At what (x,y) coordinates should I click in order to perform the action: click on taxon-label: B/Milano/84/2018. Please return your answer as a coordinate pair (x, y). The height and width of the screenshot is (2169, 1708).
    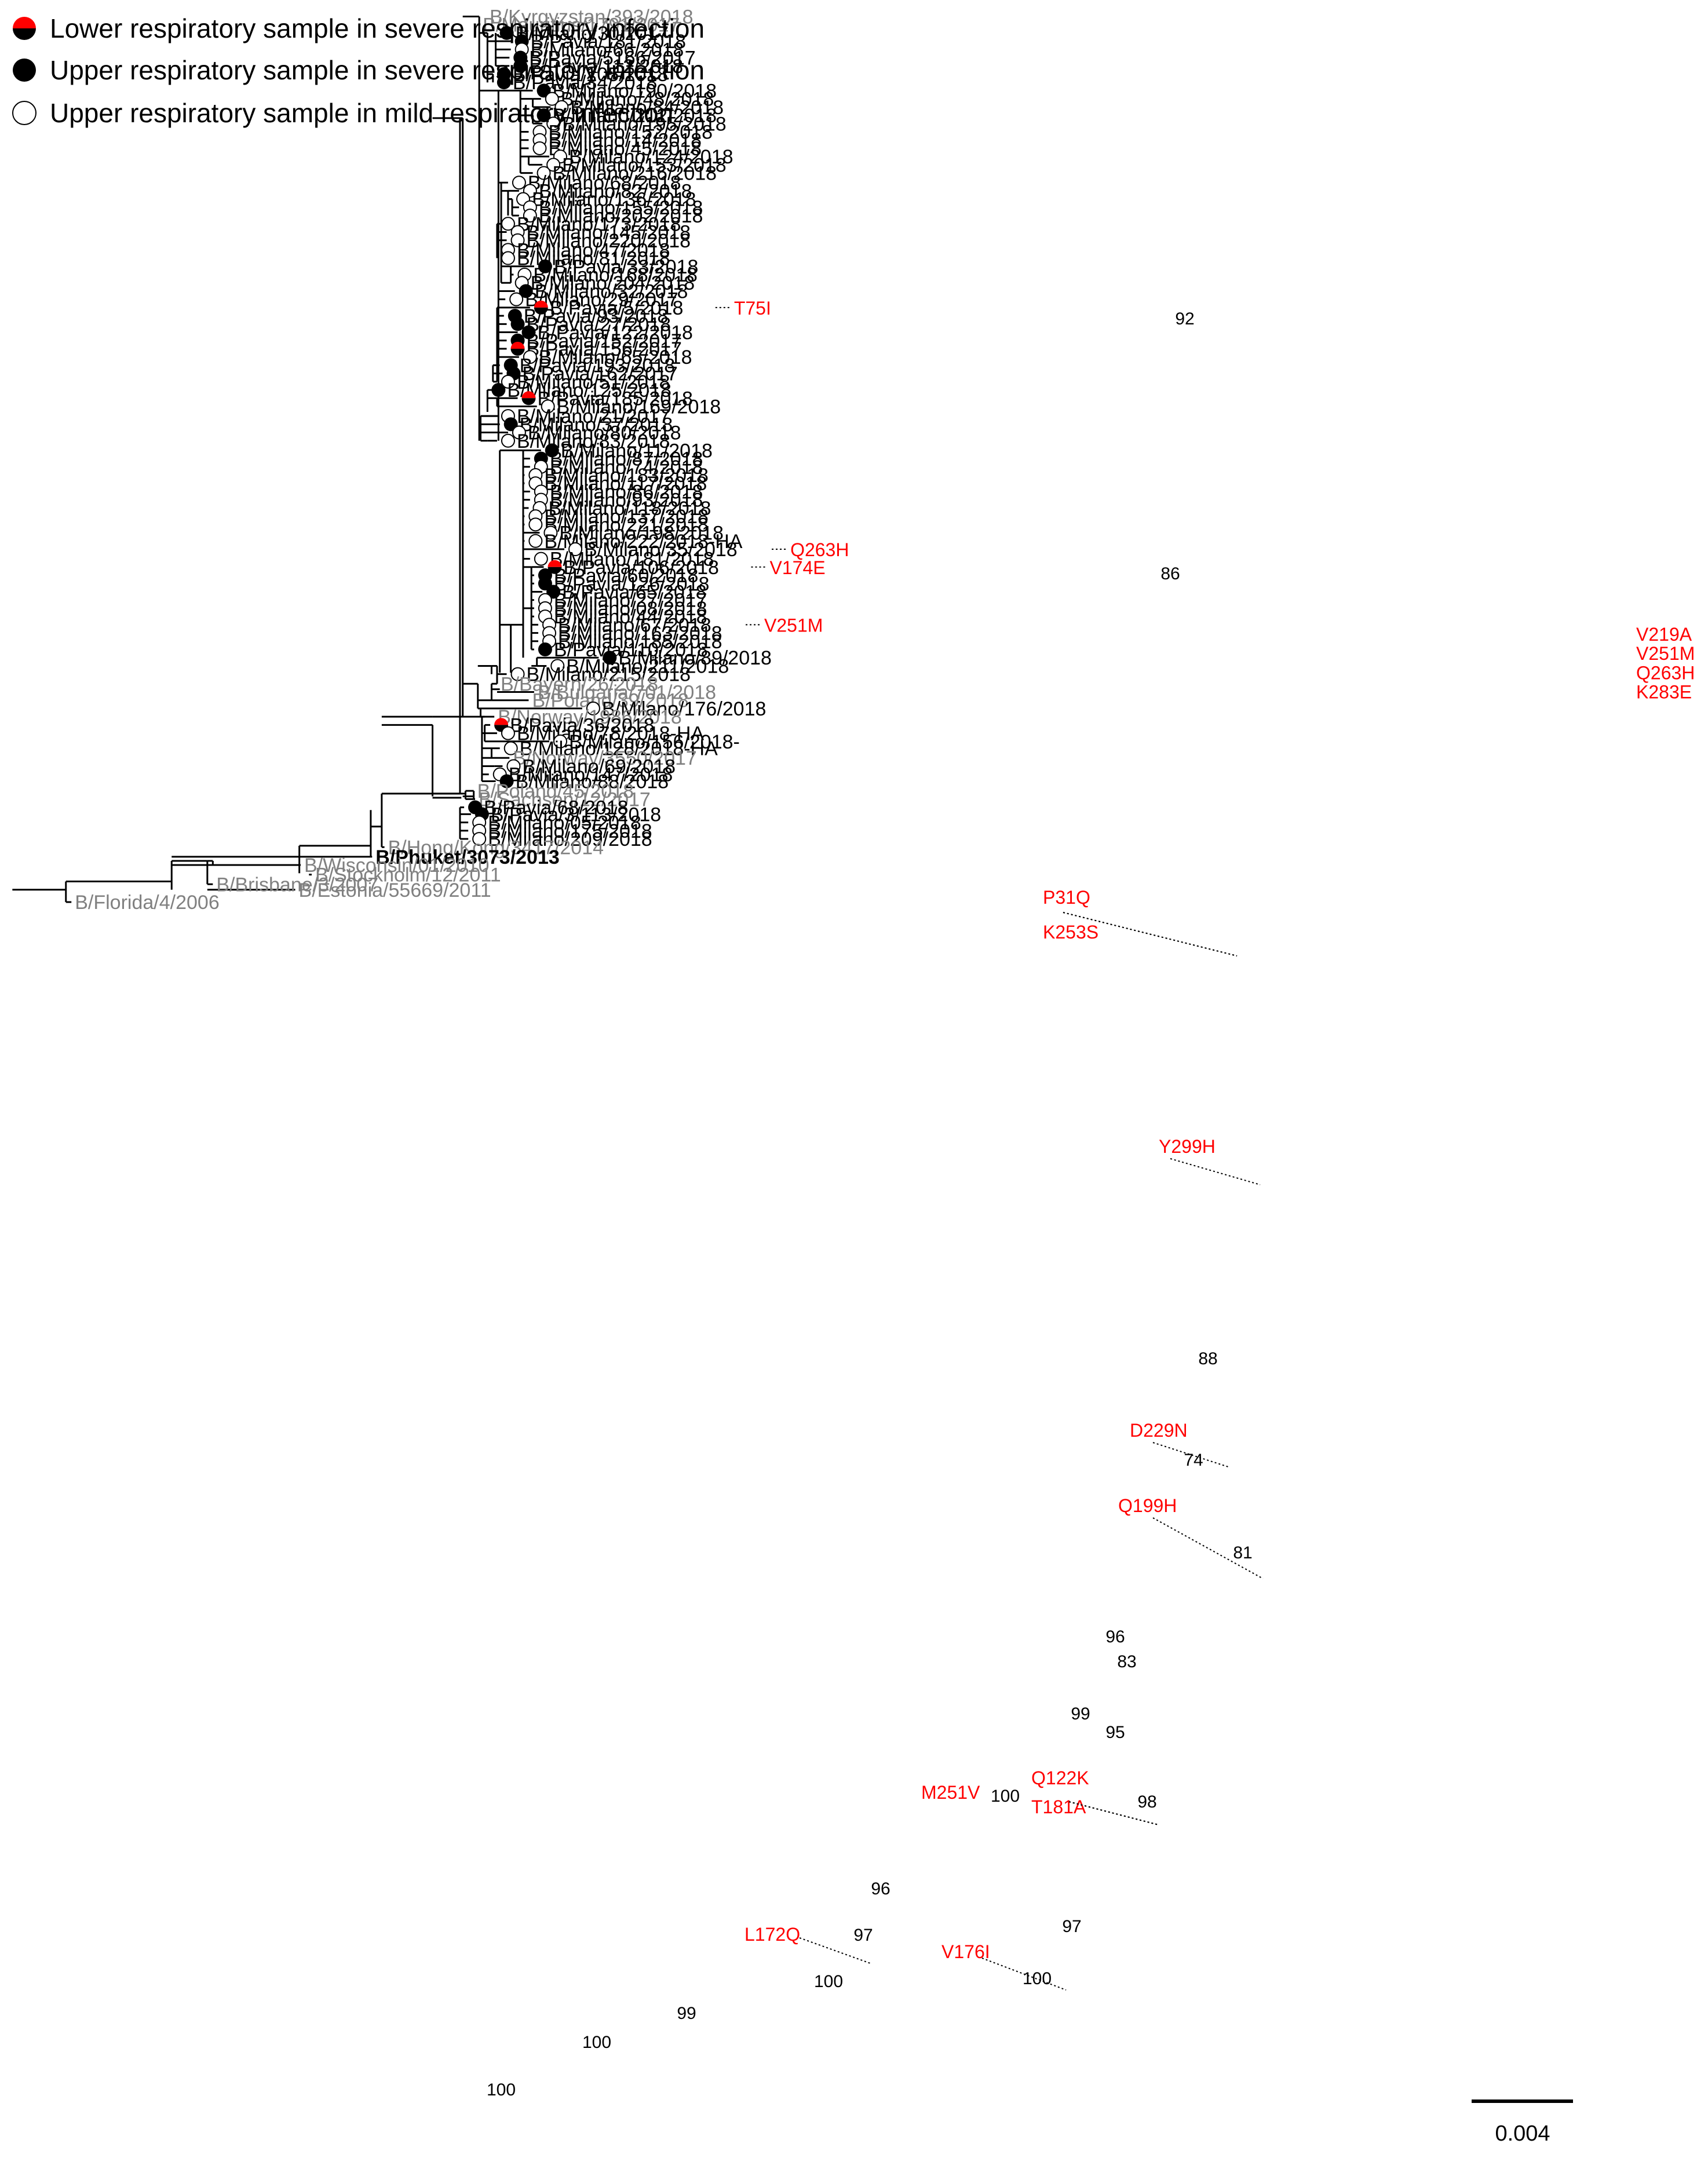
    Looking at the image, I should click on (639, 108).